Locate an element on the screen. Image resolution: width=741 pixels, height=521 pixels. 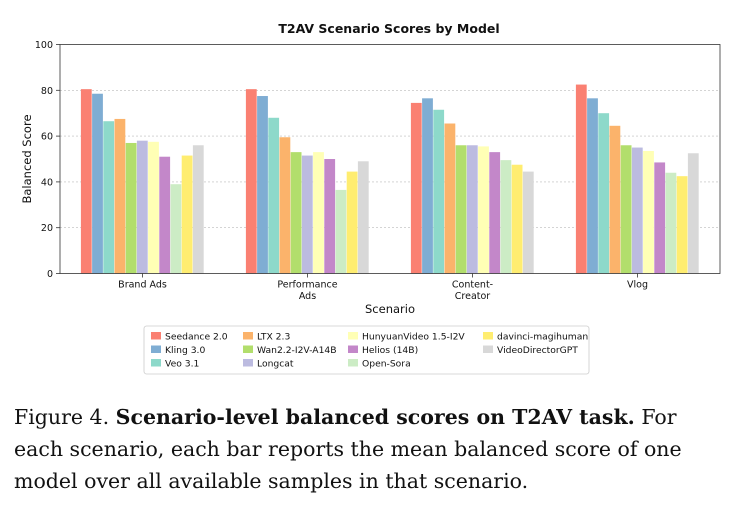
legend-label: davinci-magihuman is located at coordinates (542, 337).